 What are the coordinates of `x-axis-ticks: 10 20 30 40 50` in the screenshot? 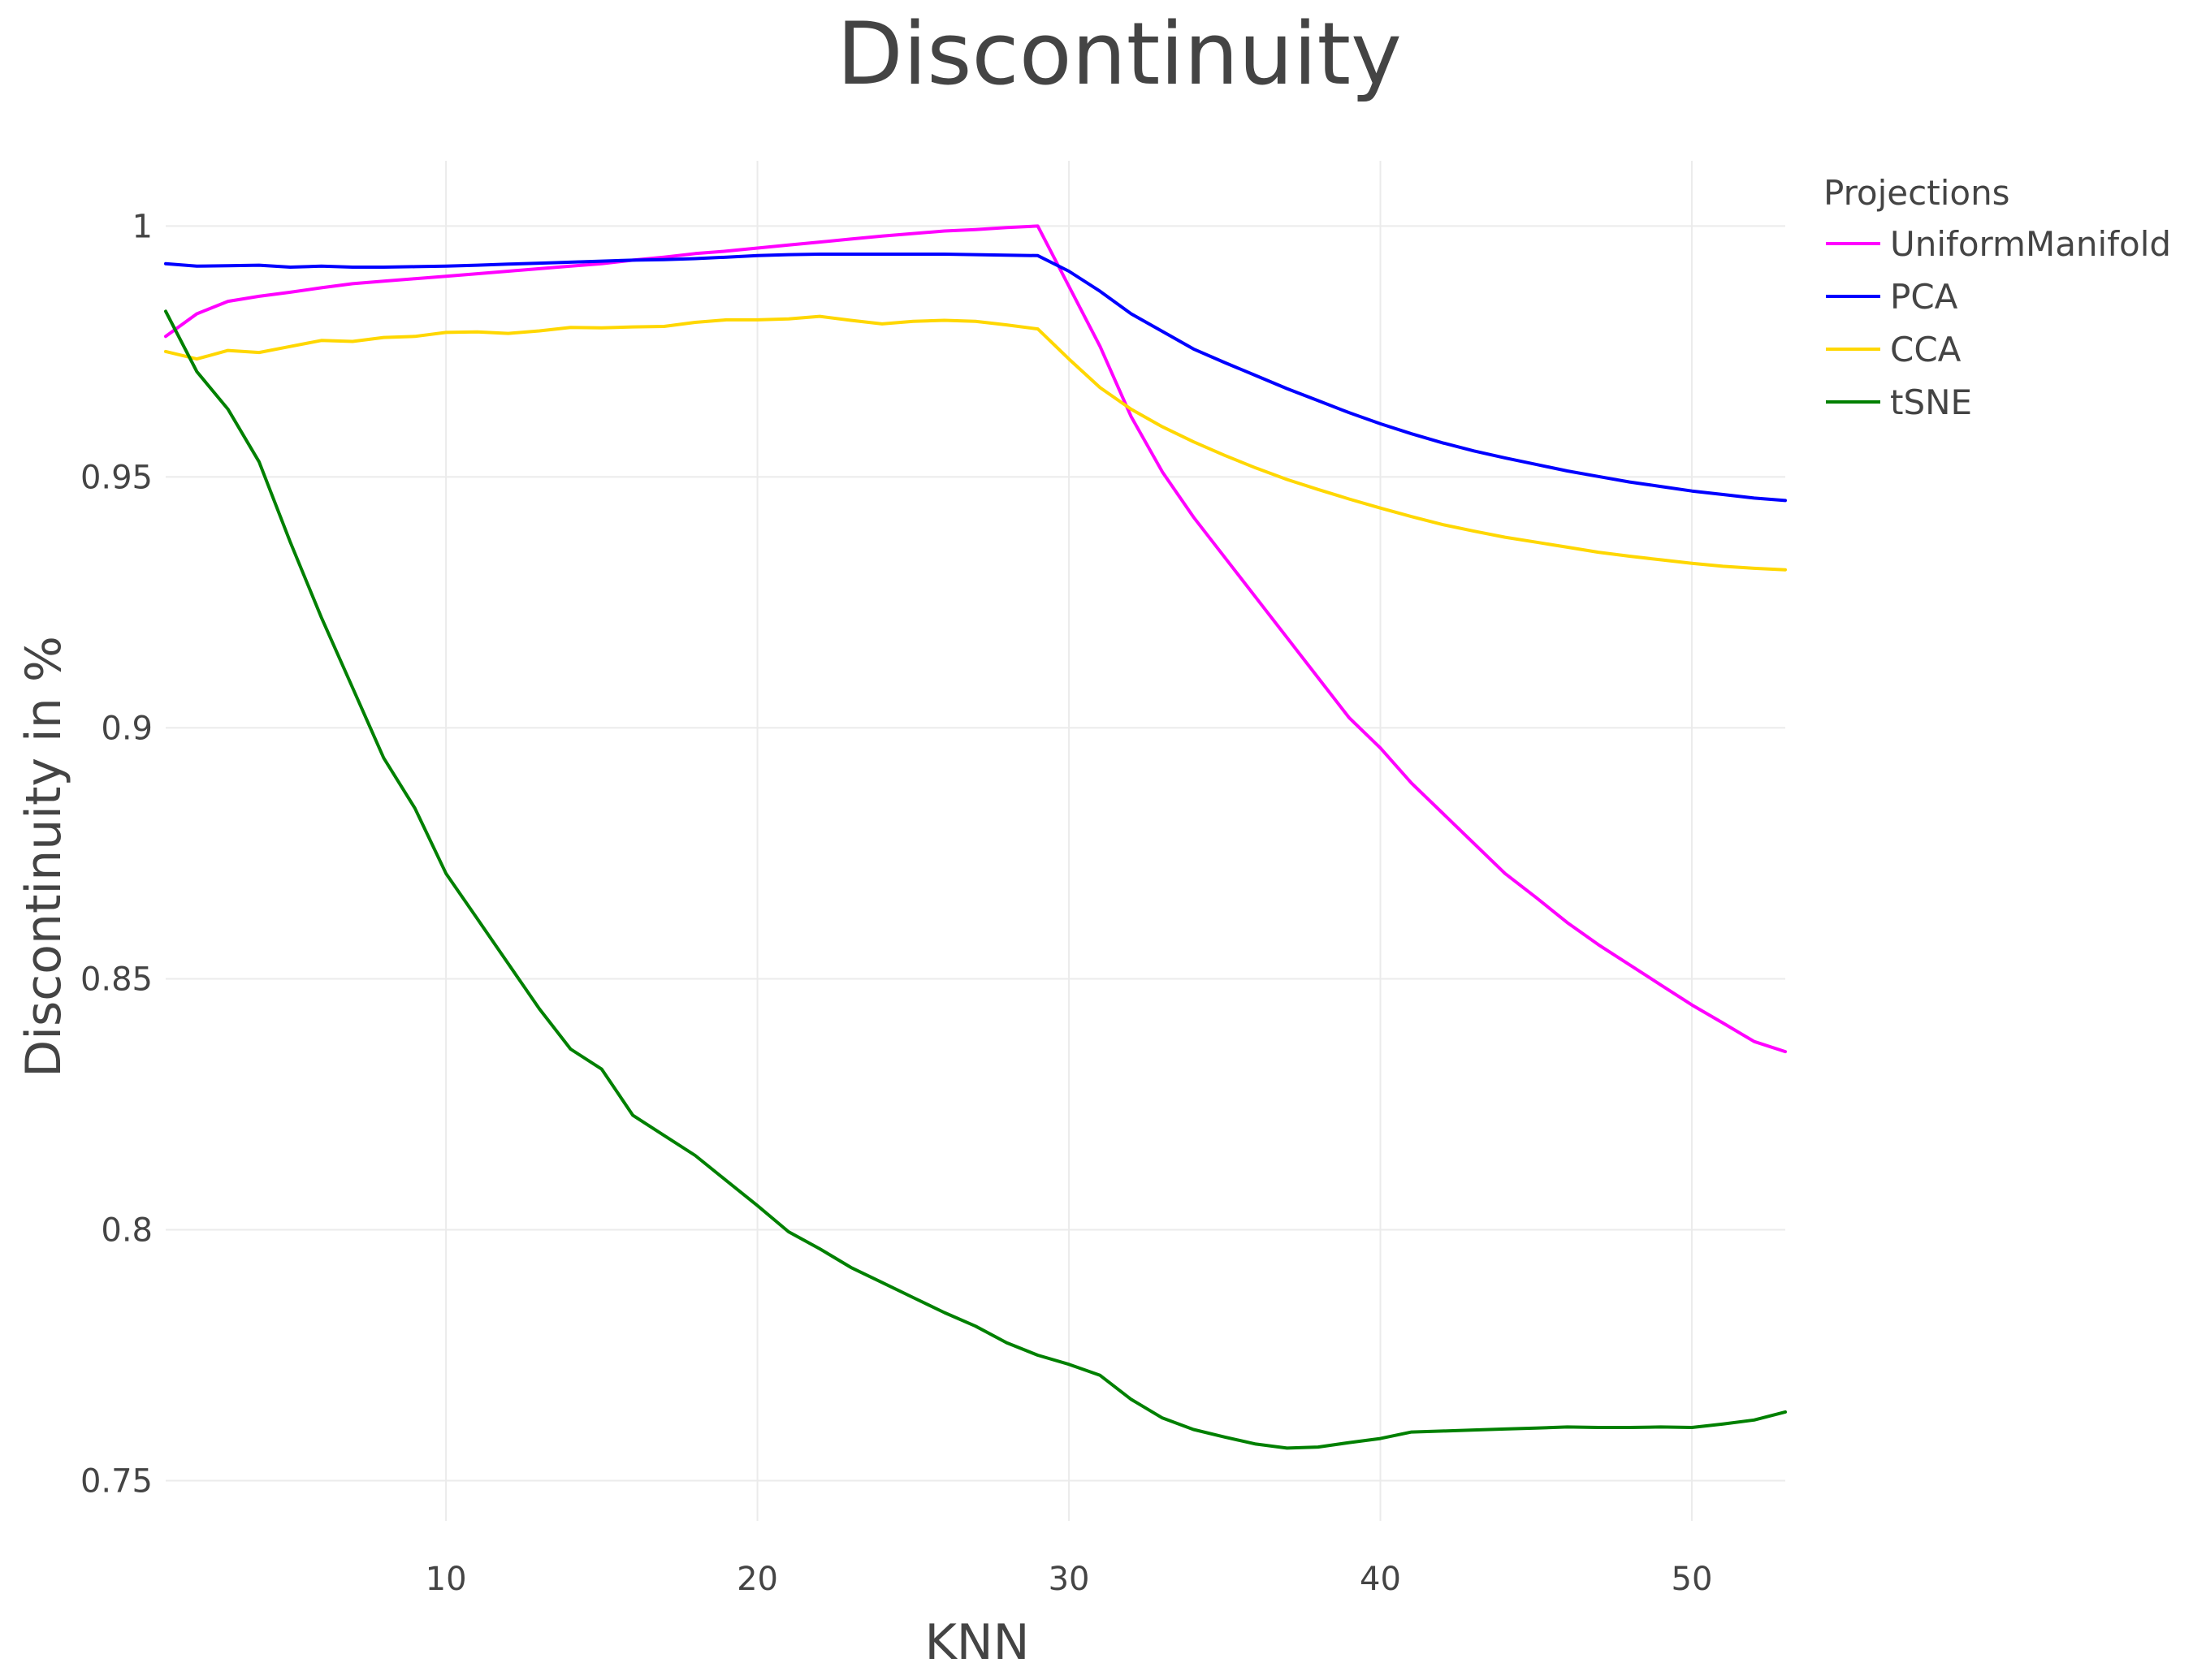 It's located at (1069, 1579).